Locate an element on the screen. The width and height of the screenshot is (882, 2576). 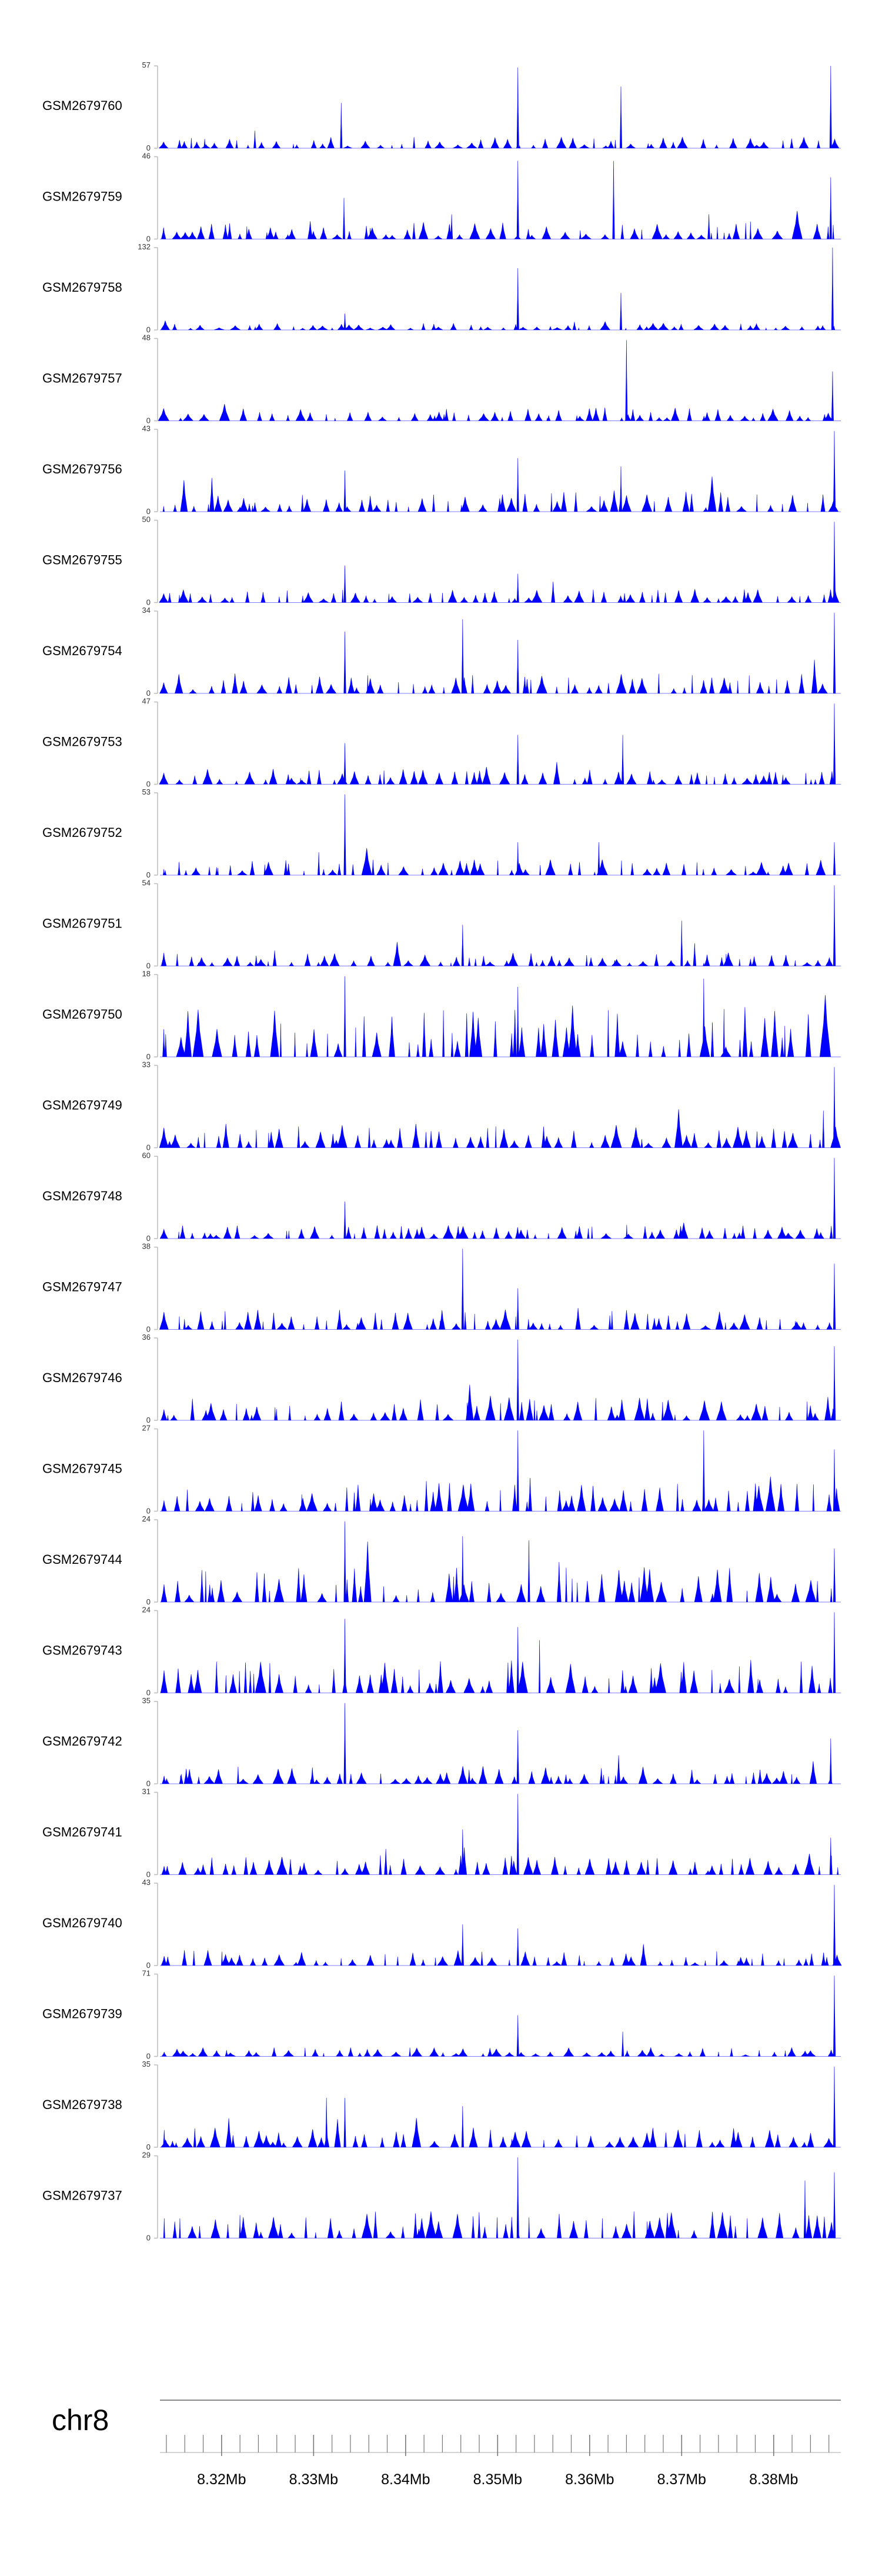
track-GSM2679738: GSM2679738 35 0 is located at coordinates (441, 2105).